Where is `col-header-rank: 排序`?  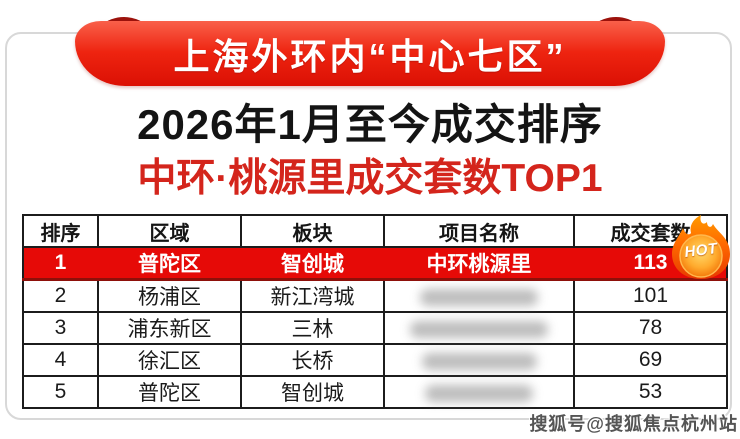
col-header-rank: 排序 is located at coordinates (60, 231).